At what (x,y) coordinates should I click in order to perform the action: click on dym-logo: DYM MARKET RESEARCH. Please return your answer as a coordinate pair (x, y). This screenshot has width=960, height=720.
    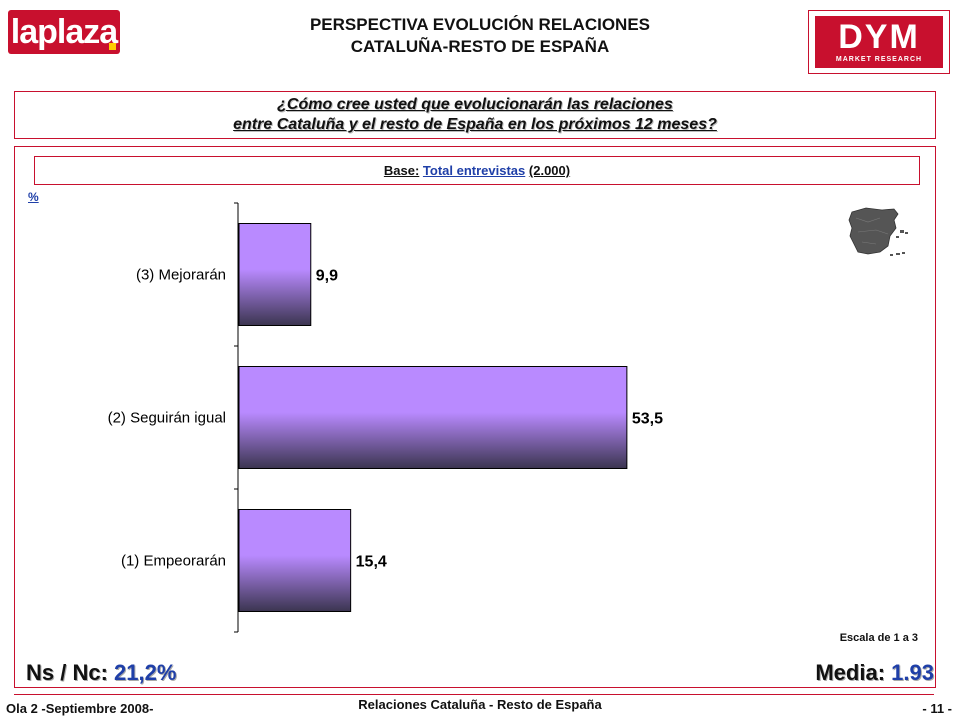
    Looking at the image, I should click on (879, 42).